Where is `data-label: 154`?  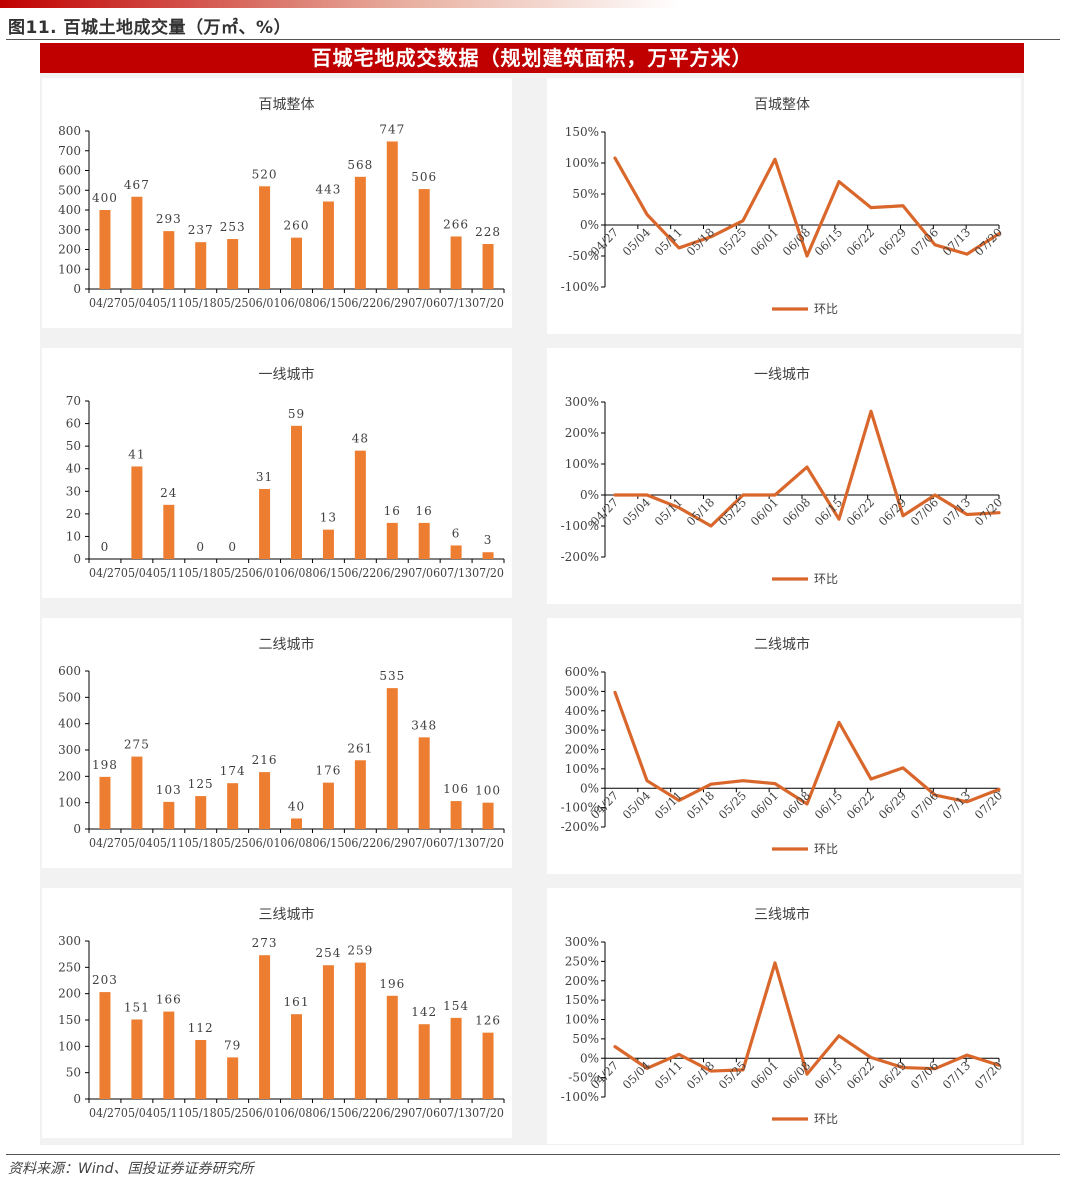 data-label: 154 is located at coordinates (456, 1006).